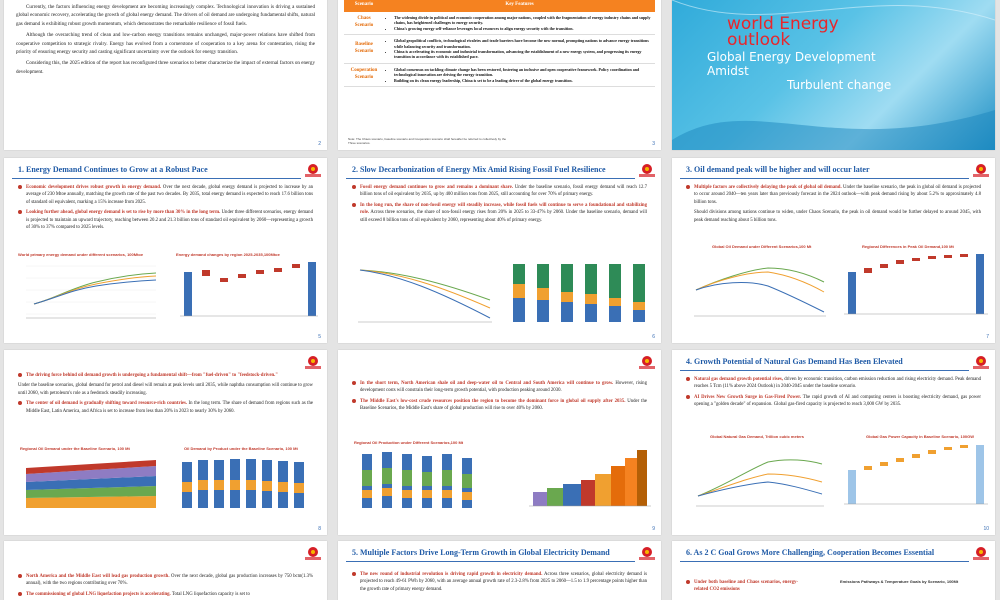 Image resolution: width=1000 pixels, height=600 pixels. What do you see at coordinates (417, 480) in the screenshot?
I see `regional-production-bar-chart` at bounding box center [417, 480].